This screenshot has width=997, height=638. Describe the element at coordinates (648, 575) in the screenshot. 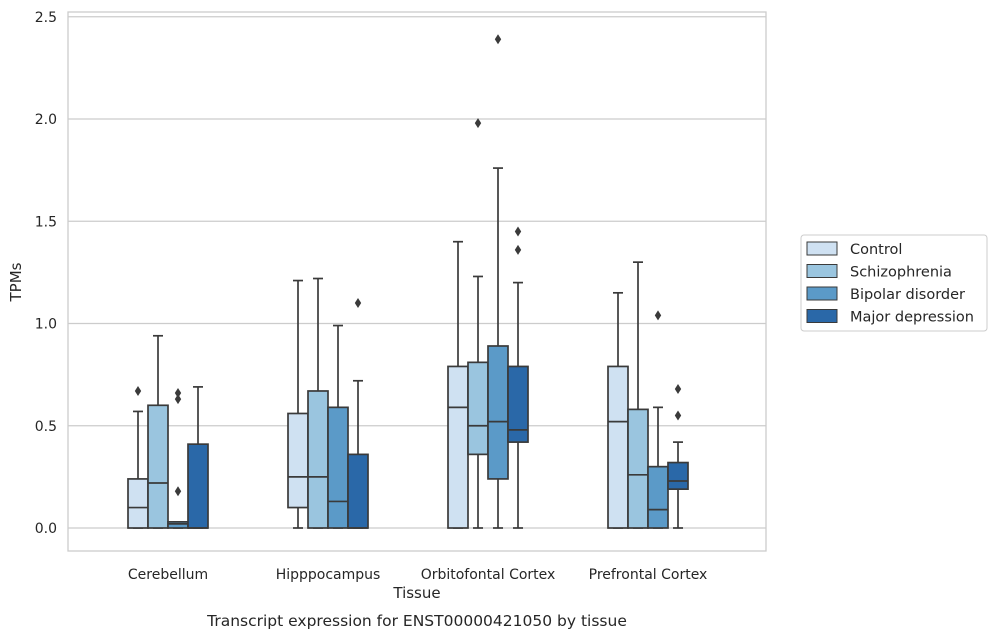

I see `x-tick-label: Prefrontal Cortex` at that location.